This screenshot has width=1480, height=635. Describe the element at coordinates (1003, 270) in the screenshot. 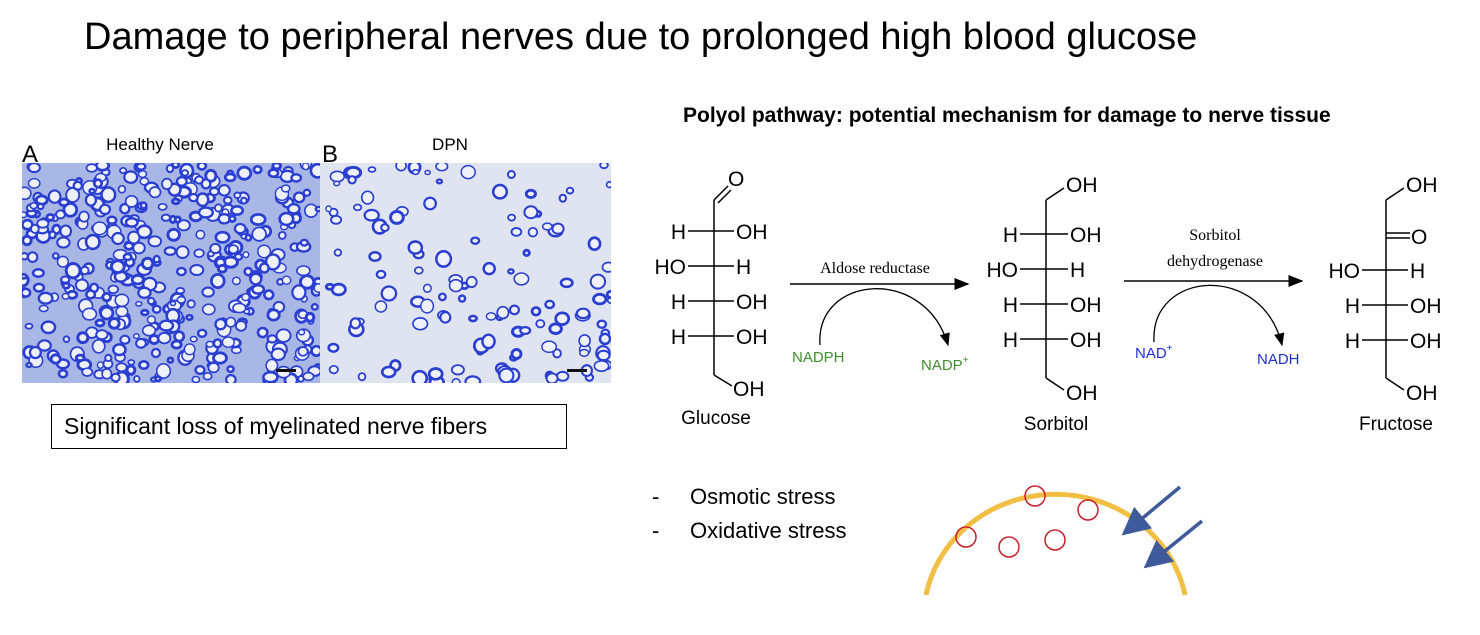

I see `sorbitol-left-2: HO` at that location.